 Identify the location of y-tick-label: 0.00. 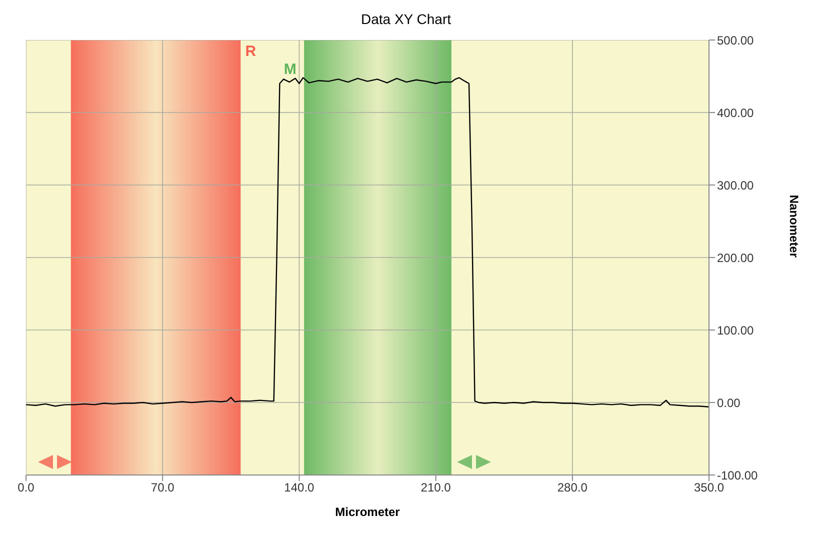
(729, 403).